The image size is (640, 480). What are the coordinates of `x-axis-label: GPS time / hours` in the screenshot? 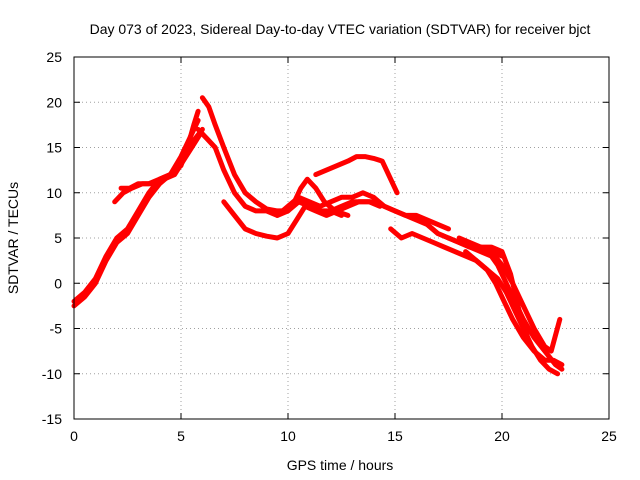 It's located at (340, 465).